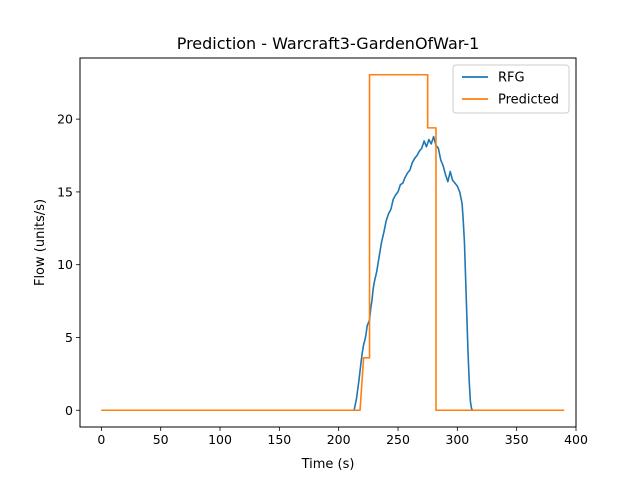  I want to click on x-tick-label: 0, so click(101, 439).